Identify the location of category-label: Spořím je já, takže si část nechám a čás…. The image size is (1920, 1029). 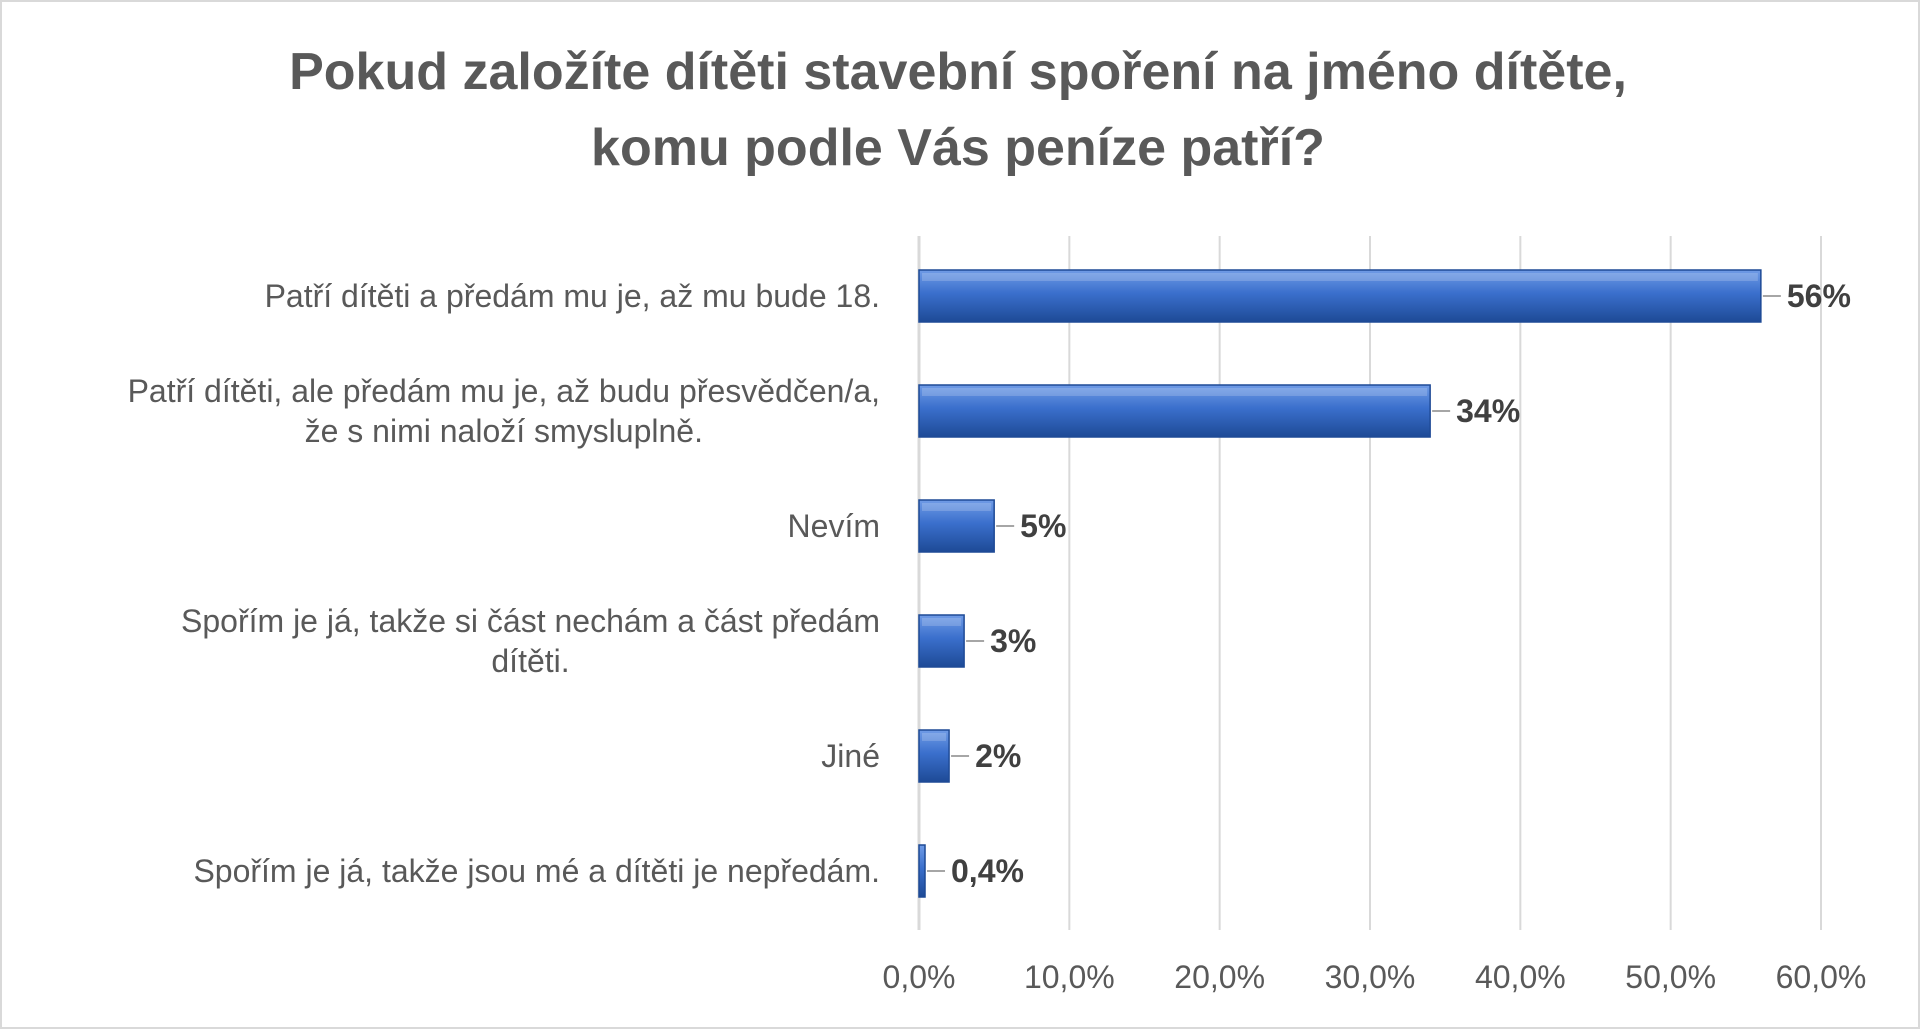
(530, 641).